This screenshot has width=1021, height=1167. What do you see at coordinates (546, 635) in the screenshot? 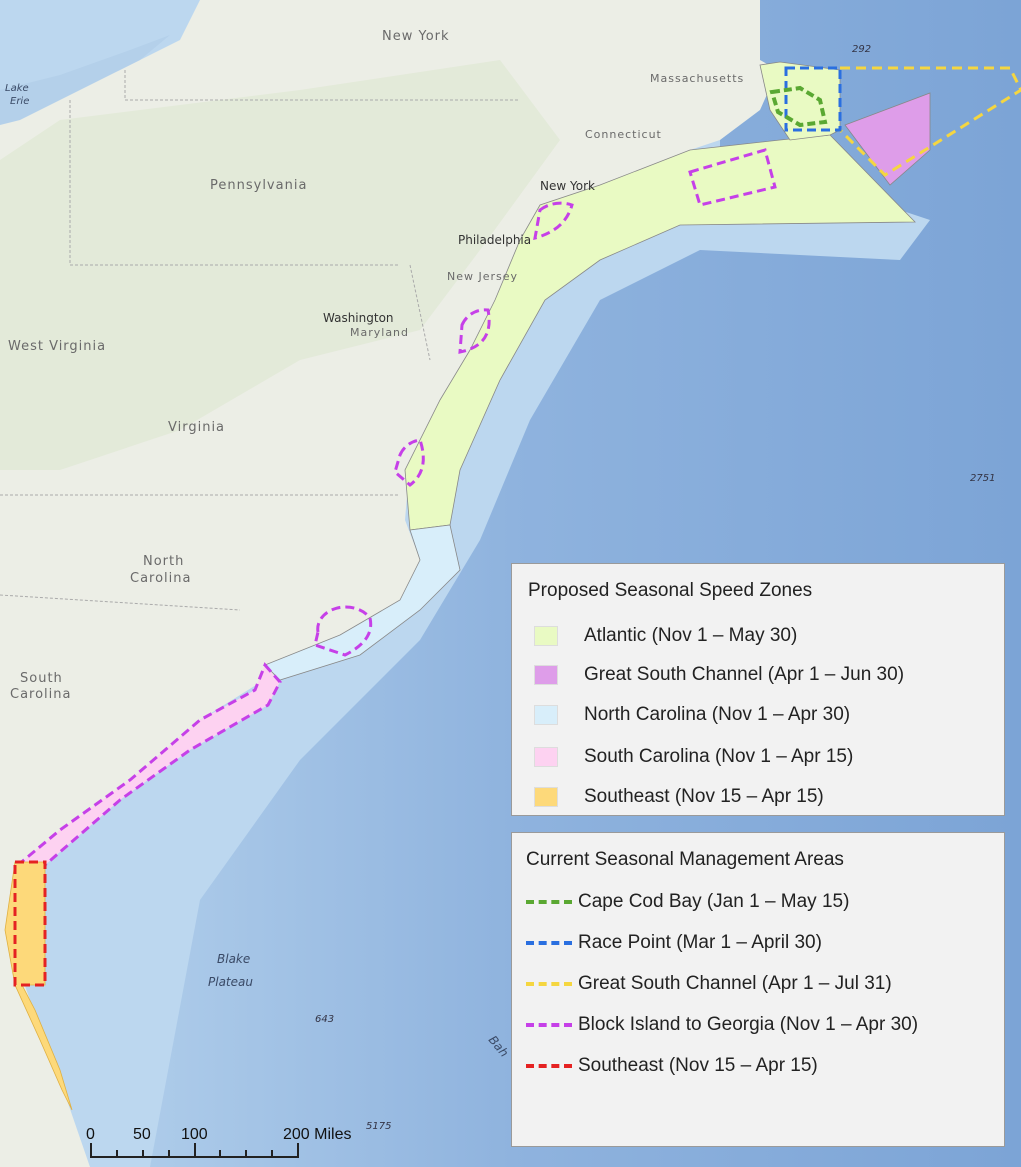
I see `swatch-atlantic` at bounding box center [546, 635].